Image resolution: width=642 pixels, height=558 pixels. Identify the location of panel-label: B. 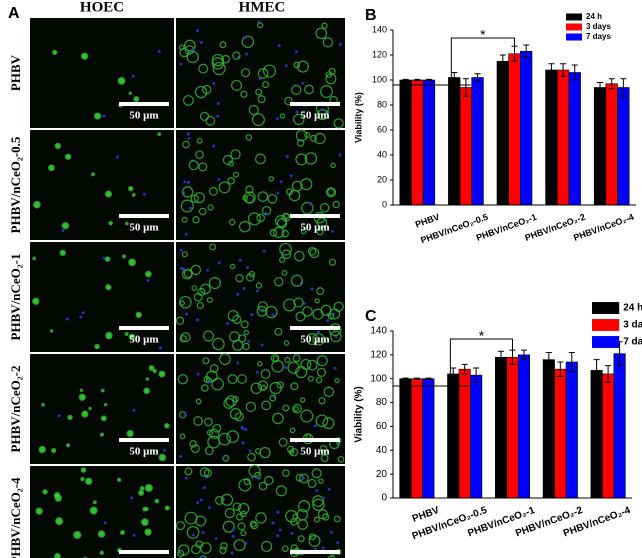
(371, 15).